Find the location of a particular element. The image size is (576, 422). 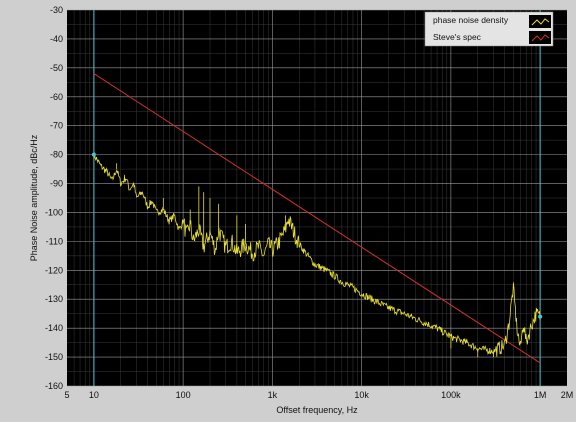

legend-swatch-spec is located at coordinates (540, 37).